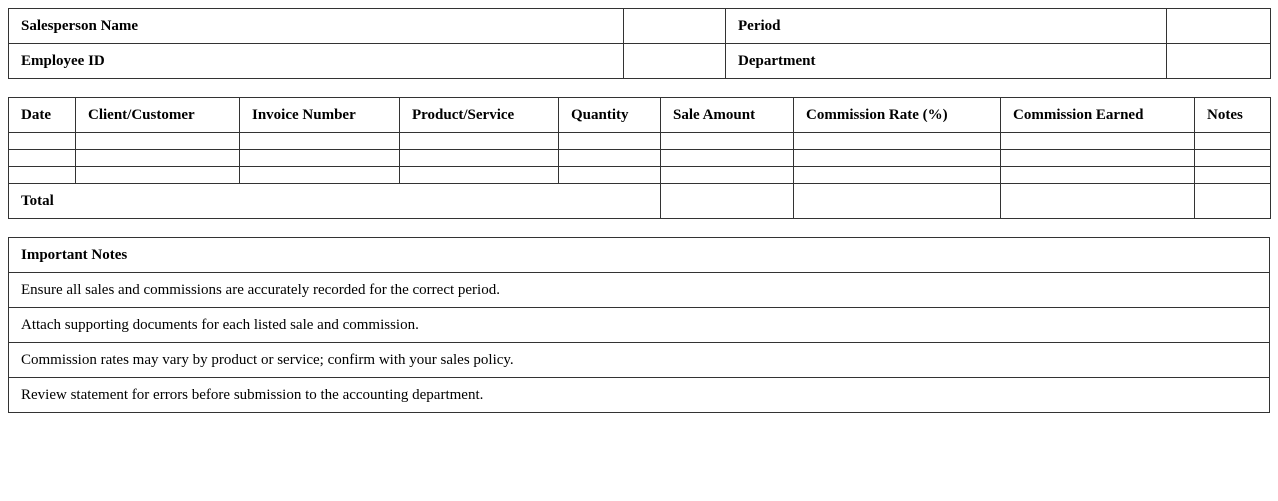  I want to click on salesperson-name-field, so click(674, 26).